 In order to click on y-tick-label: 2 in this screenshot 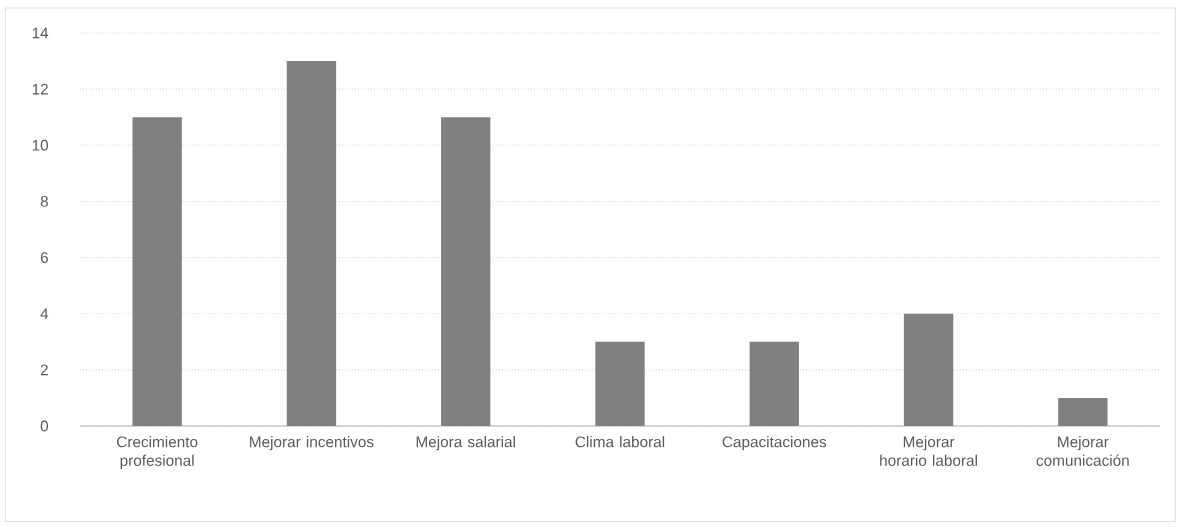, I will do `click(44, 370)`.